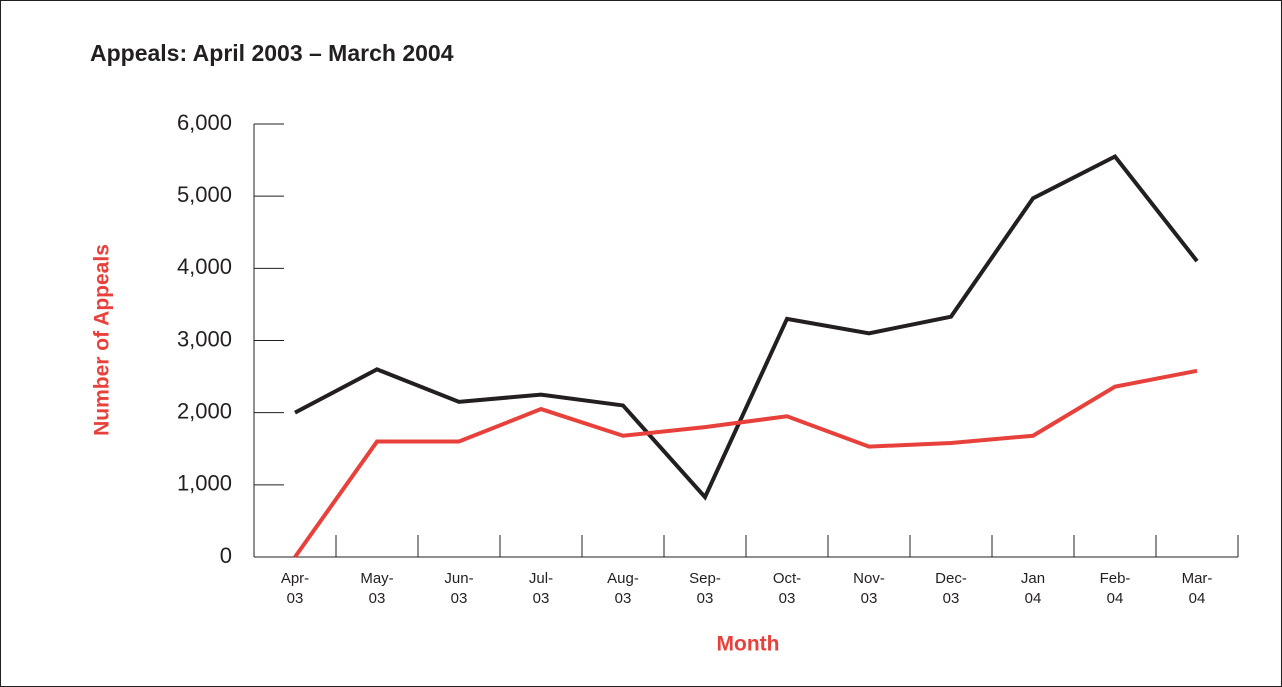 The height and width of the screenshot is (687, 1282). Describe the element at coordinates (204, 194) in the screenshot. I see `y-tick-label: 5,000` at that location.